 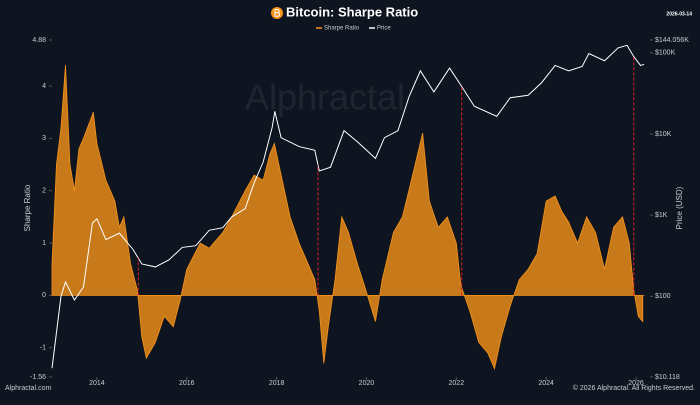 I want to click on x-tick-label: 2020, so click(x=367, y=383).